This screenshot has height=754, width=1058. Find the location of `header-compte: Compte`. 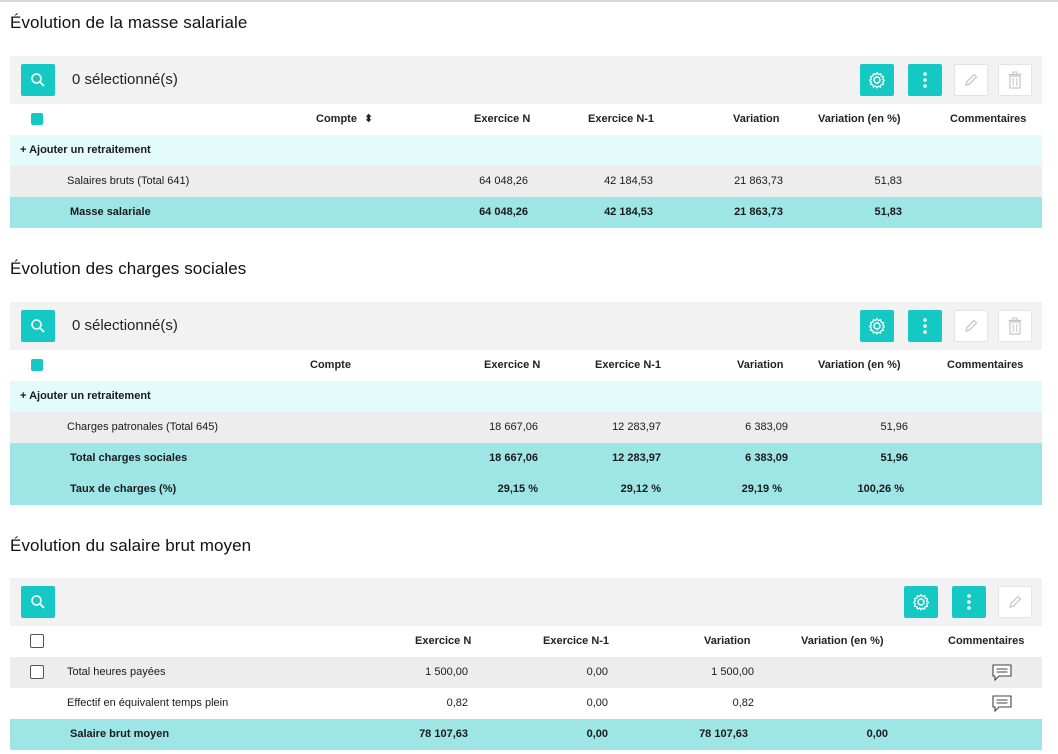

header-compte: Compte is located at coordinates (330, 365).